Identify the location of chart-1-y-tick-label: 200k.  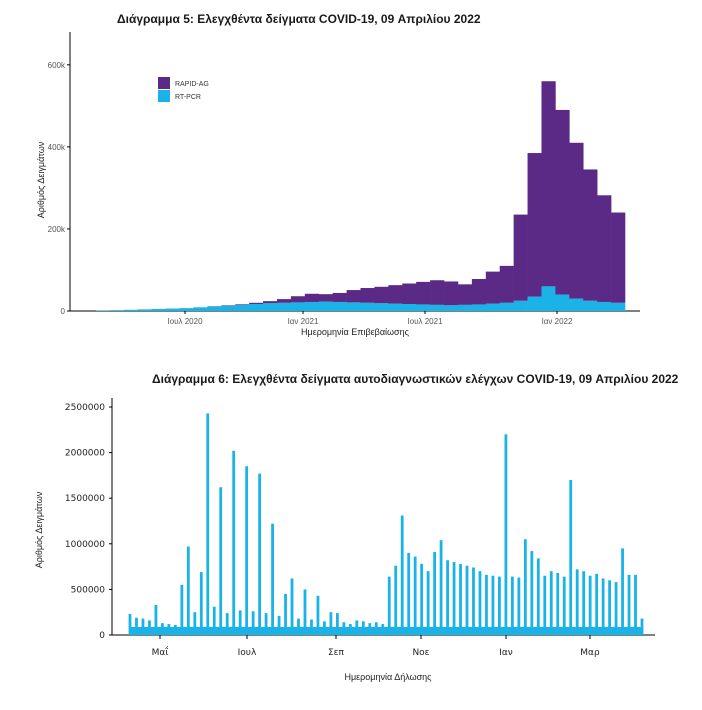
(57, 229).